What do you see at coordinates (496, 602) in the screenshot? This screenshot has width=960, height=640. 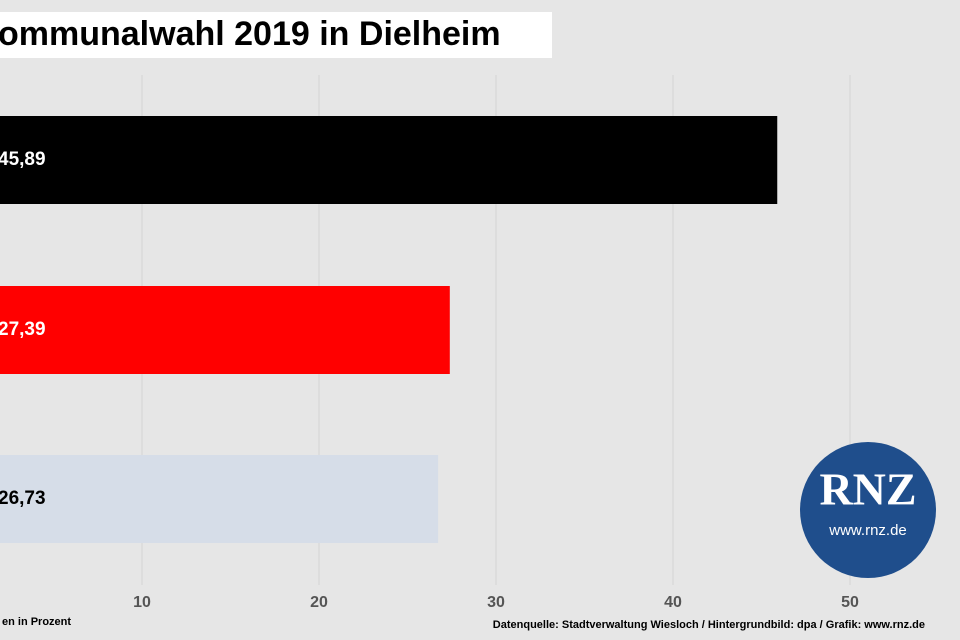 I see `x-tick-label: 30` at bounding box center [496, 602].